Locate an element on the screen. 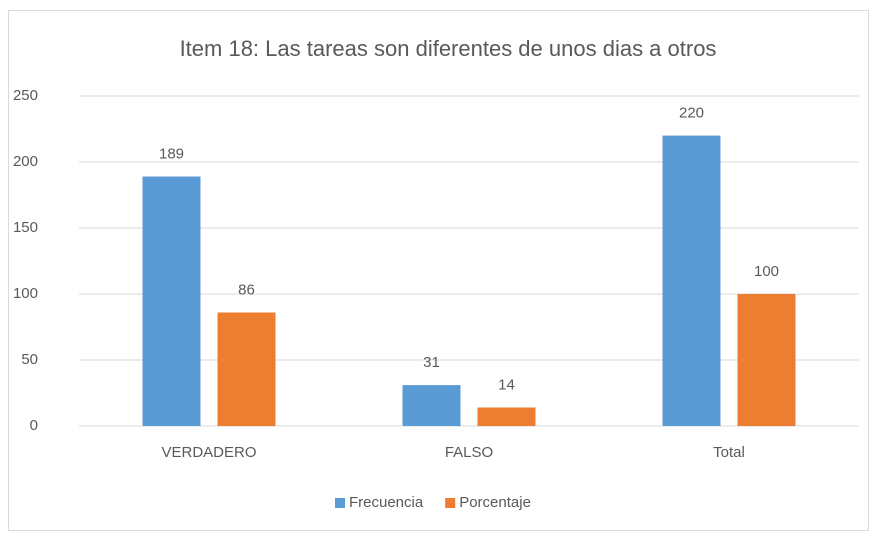 This screenshot has width=877, height=536. y-tick-label: 0 is located at coordinates (34, 425).